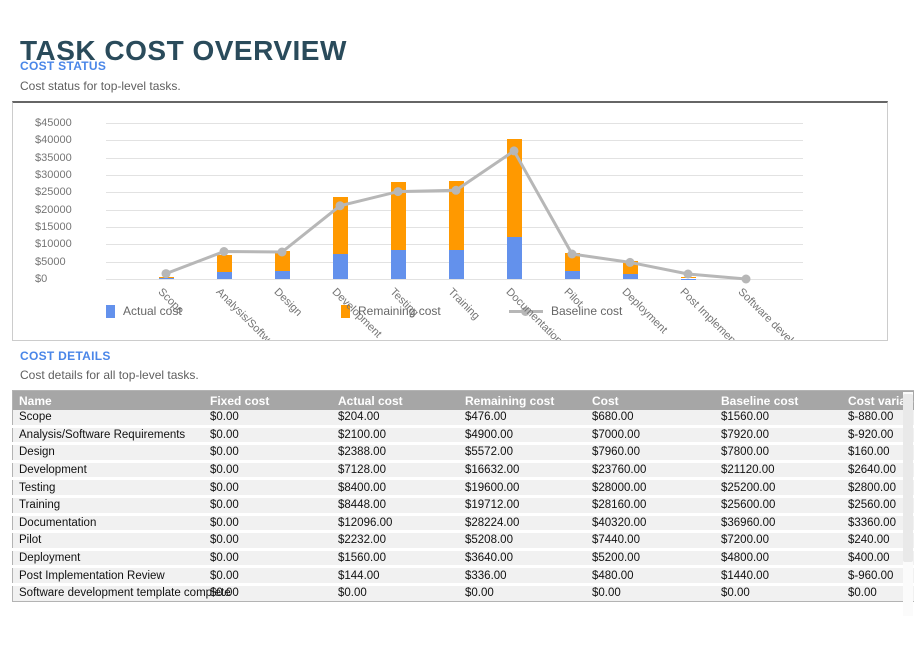 This screenshot has width=914, height=646. I want to click on legend-line-dot-icon, so click(525, 311).